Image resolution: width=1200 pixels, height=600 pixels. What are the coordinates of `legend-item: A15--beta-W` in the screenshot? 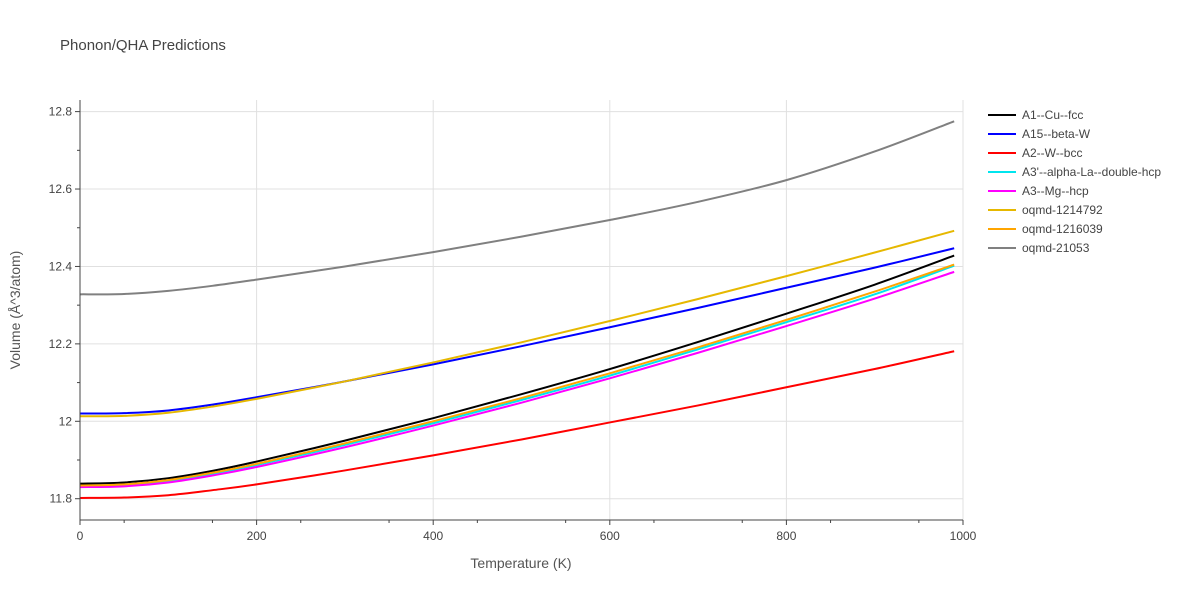 It's located at (1039, 134).